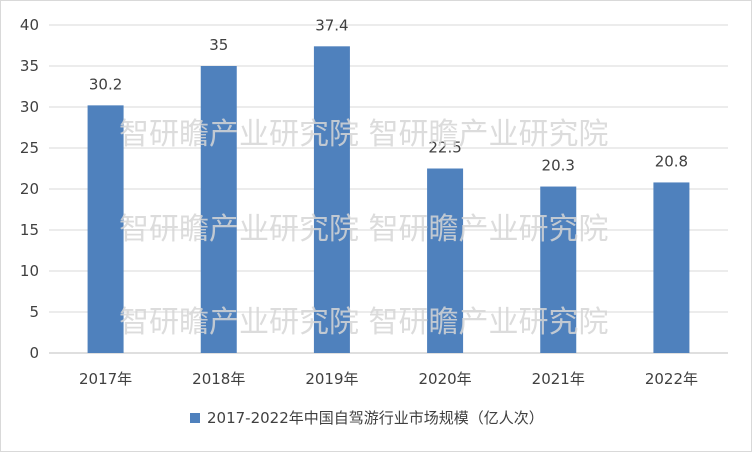 The height and width of the screenshot is (453, 752). Describe the element at coordinates (444, 379) in the screenshot. I see `x-tick-label: 2020年` at that location.